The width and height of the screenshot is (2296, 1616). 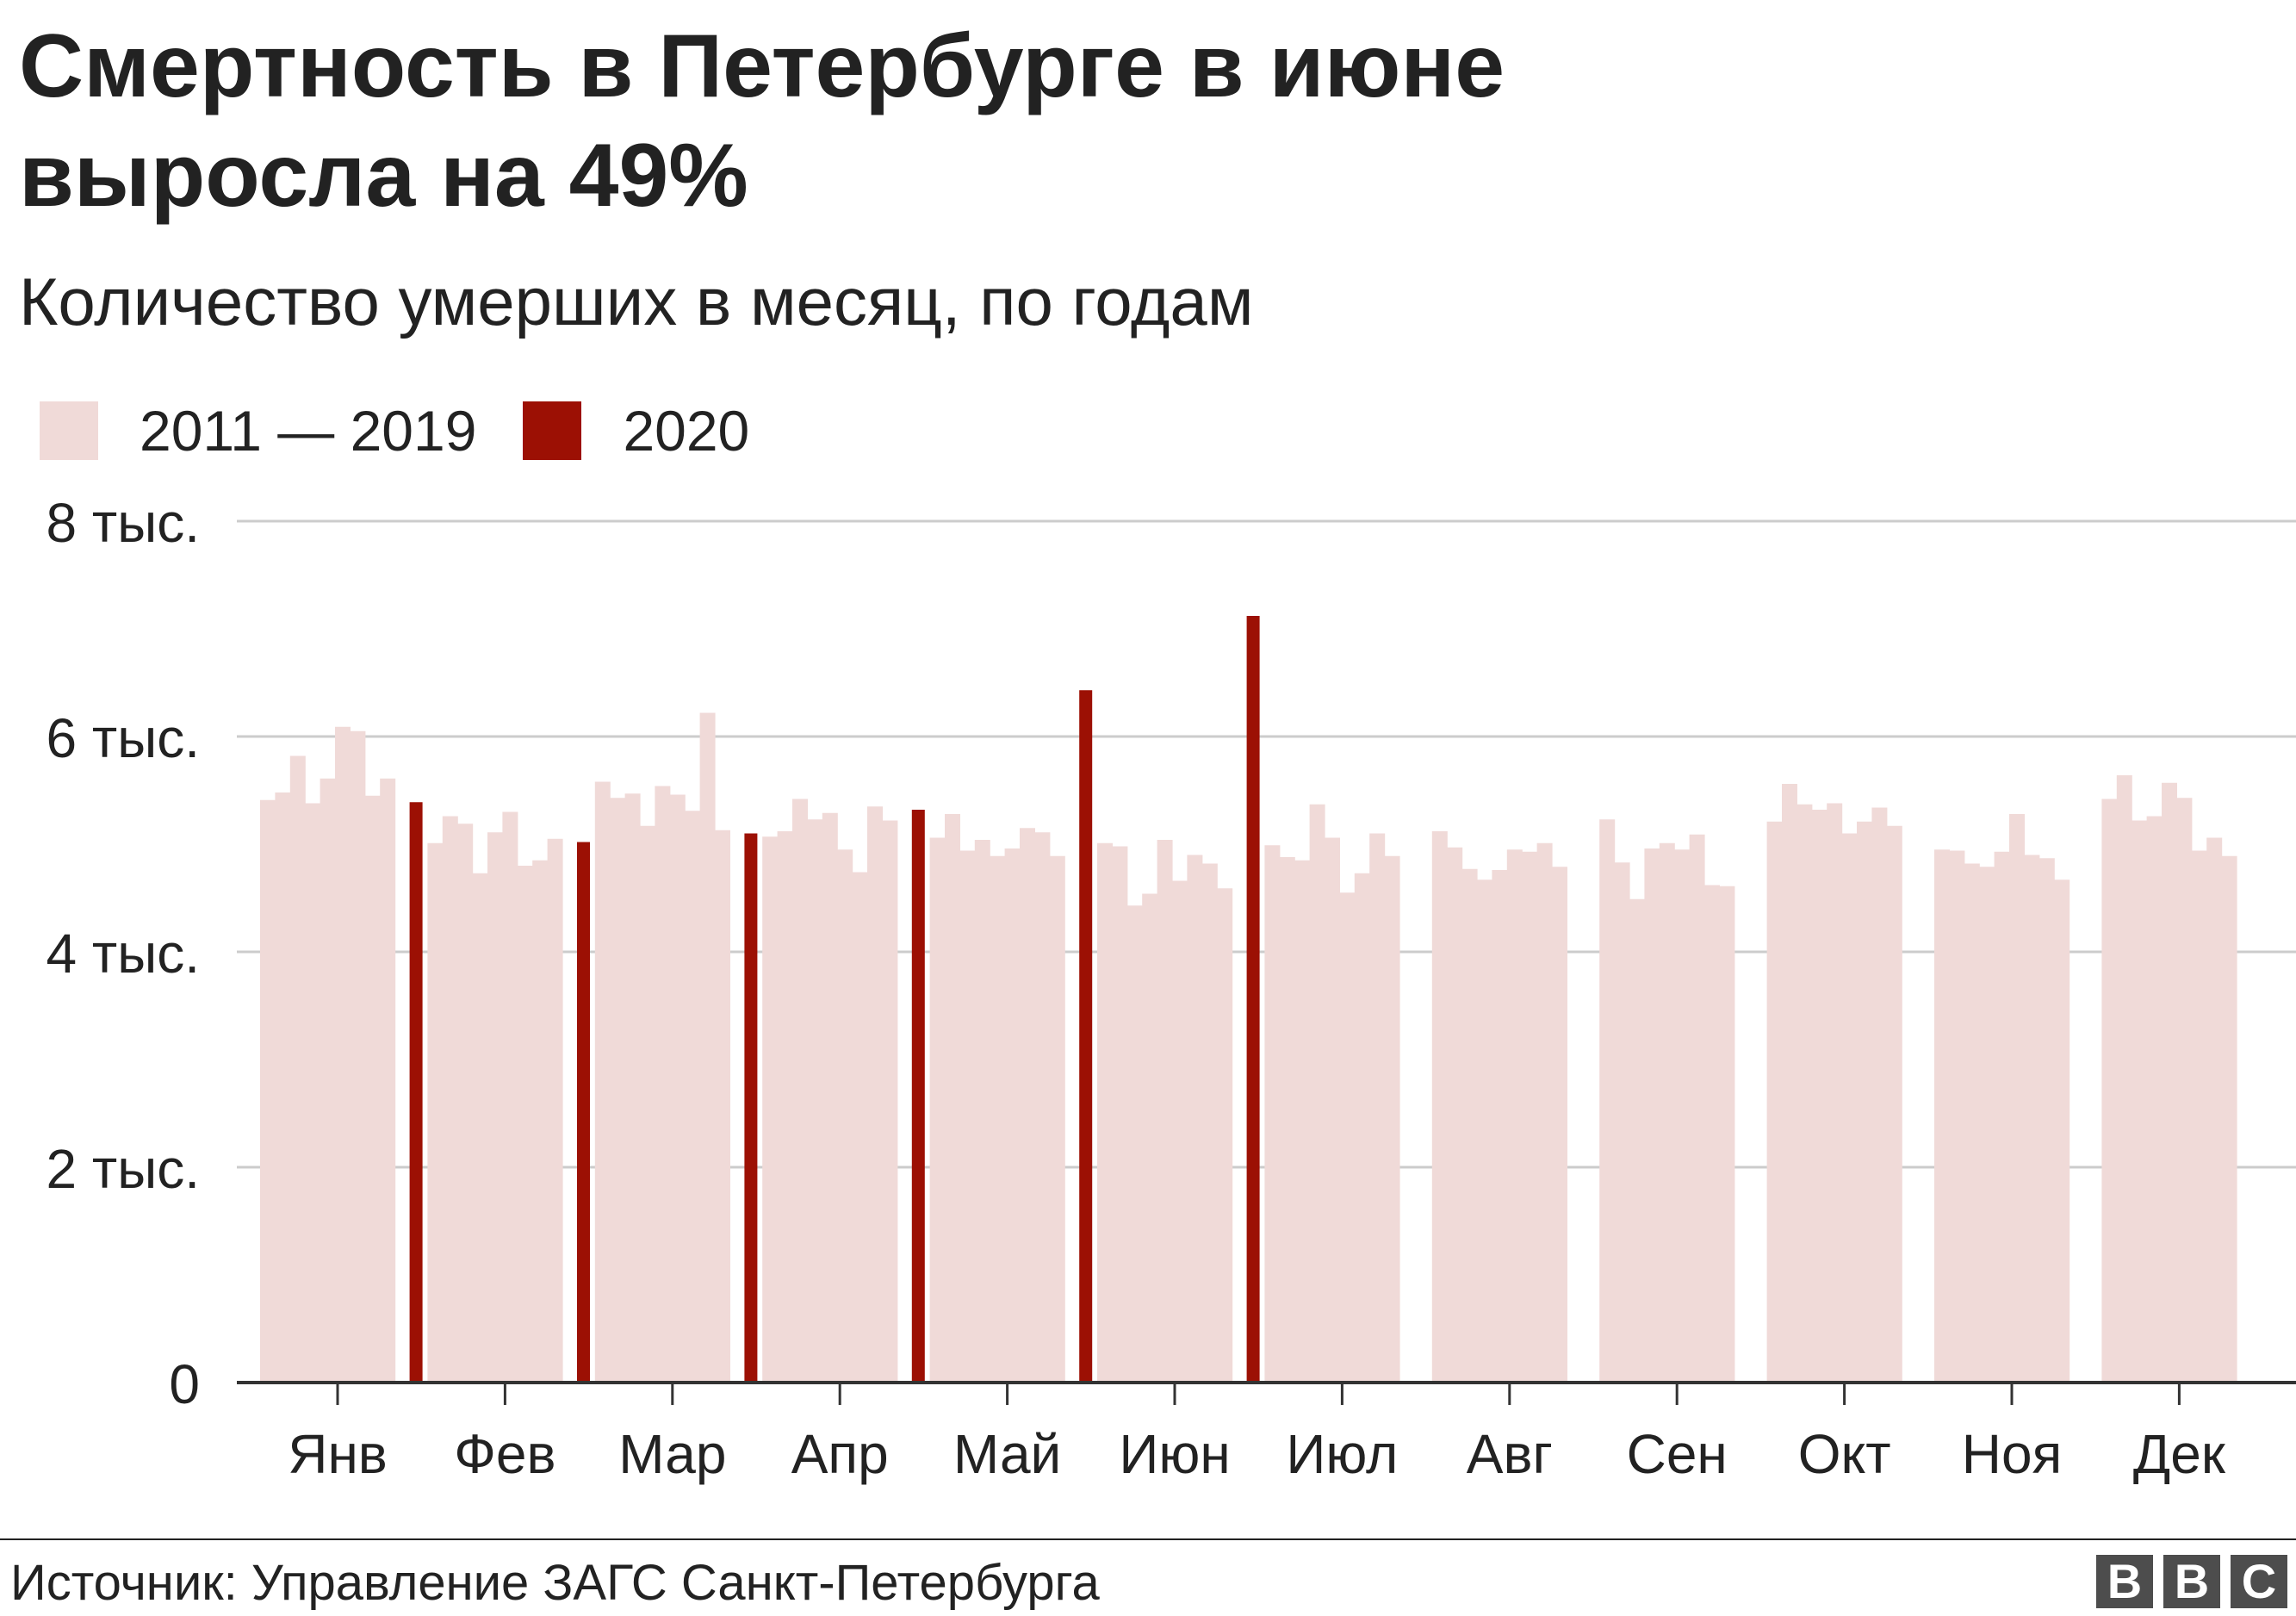 I want to click on x-tick-label: Мар, so click(x=672, y=1454).